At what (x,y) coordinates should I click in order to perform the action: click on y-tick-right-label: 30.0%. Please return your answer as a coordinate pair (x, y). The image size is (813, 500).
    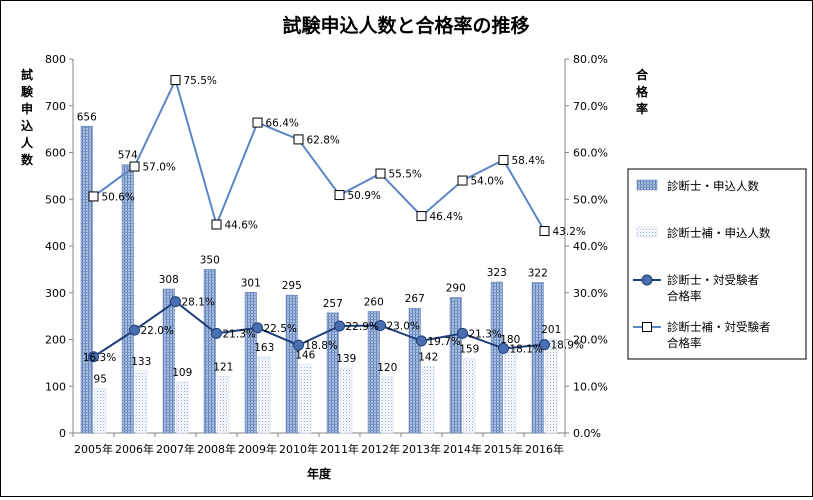
    Looking at the image, I should click on (590, 293).